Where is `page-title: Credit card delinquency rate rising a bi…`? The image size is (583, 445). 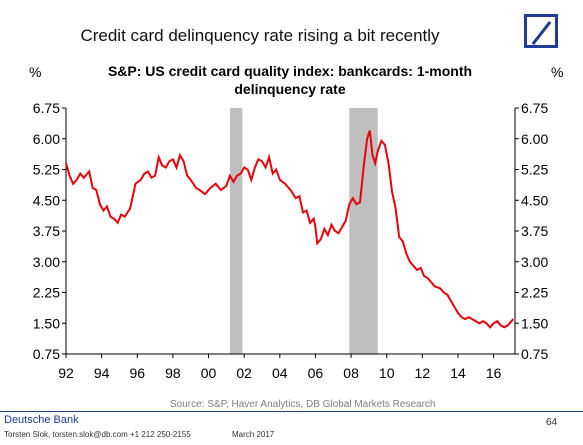
page-title: Credit card delinquency rate rising a bi… is located at coordinates (260, 35).